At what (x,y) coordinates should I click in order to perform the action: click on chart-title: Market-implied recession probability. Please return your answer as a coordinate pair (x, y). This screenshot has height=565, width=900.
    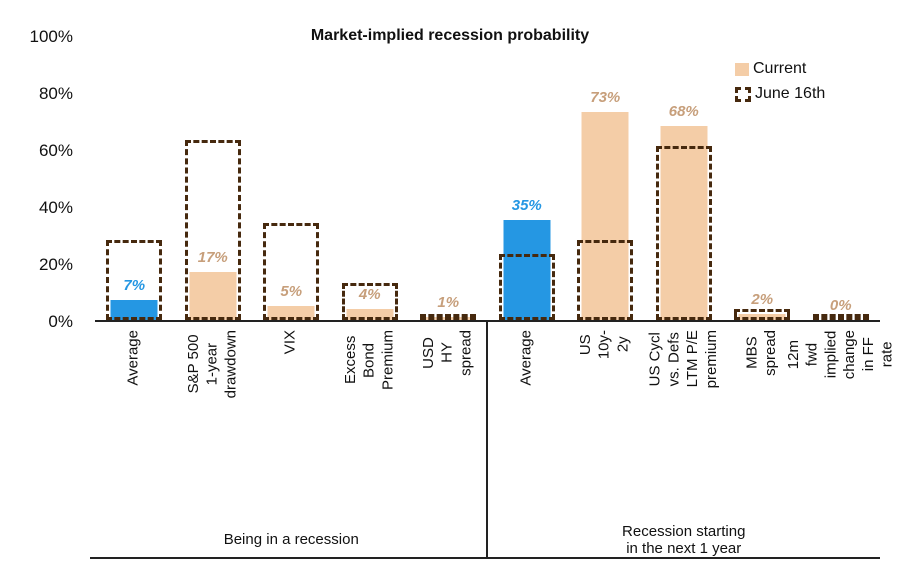
    Looking at the image, I should click on (450, 35).